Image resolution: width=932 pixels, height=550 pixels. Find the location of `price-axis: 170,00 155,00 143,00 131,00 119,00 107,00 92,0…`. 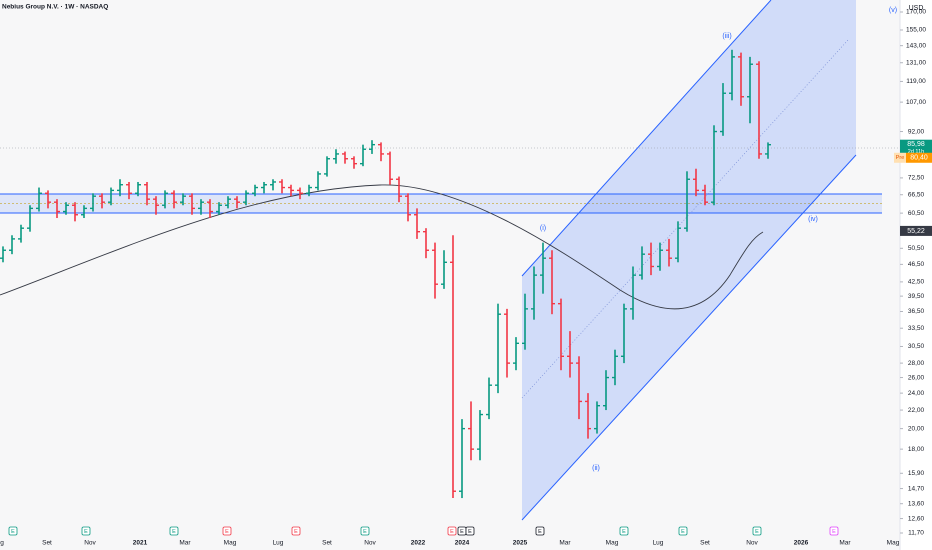

price-axis: 170,00 155,00 143,00 131,00 119,00 107,00 92,0… is located at coordinates (913, 273).